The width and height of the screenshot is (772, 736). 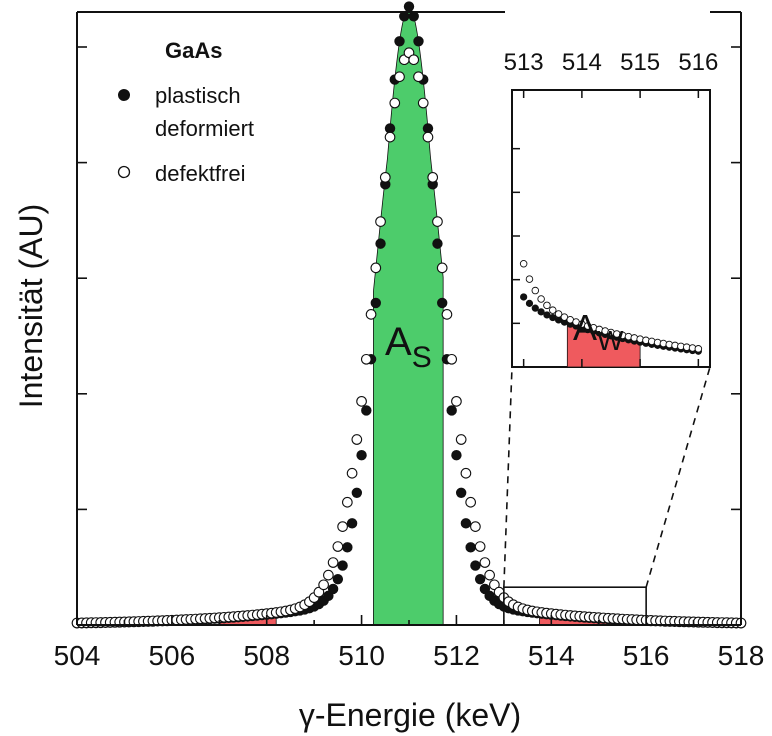 What do you see at coordinates (77, 655) in the screenshot?
I see `x-tick-label-0: 504` at bounding box center [77, 655].